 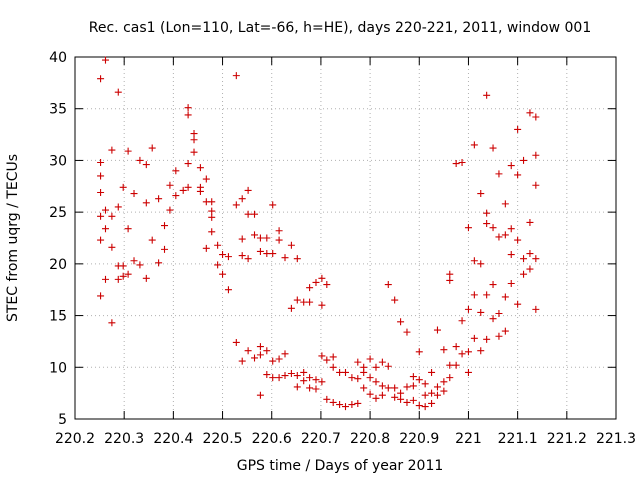 I want to click on x-tick-label: 221.3, so click(x=616, y=439).